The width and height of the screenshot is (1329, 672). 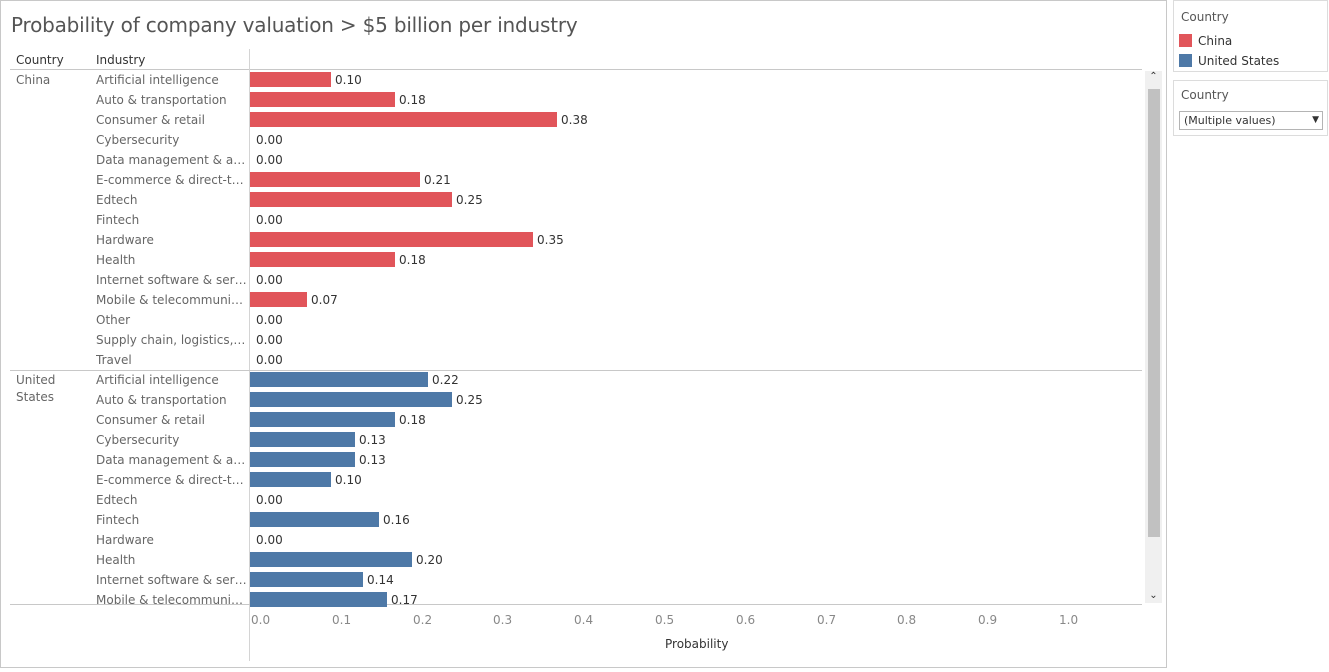 I want to click on country-filter-dropdown: (Multiple values) ▼, so click(x=1251, y=120).